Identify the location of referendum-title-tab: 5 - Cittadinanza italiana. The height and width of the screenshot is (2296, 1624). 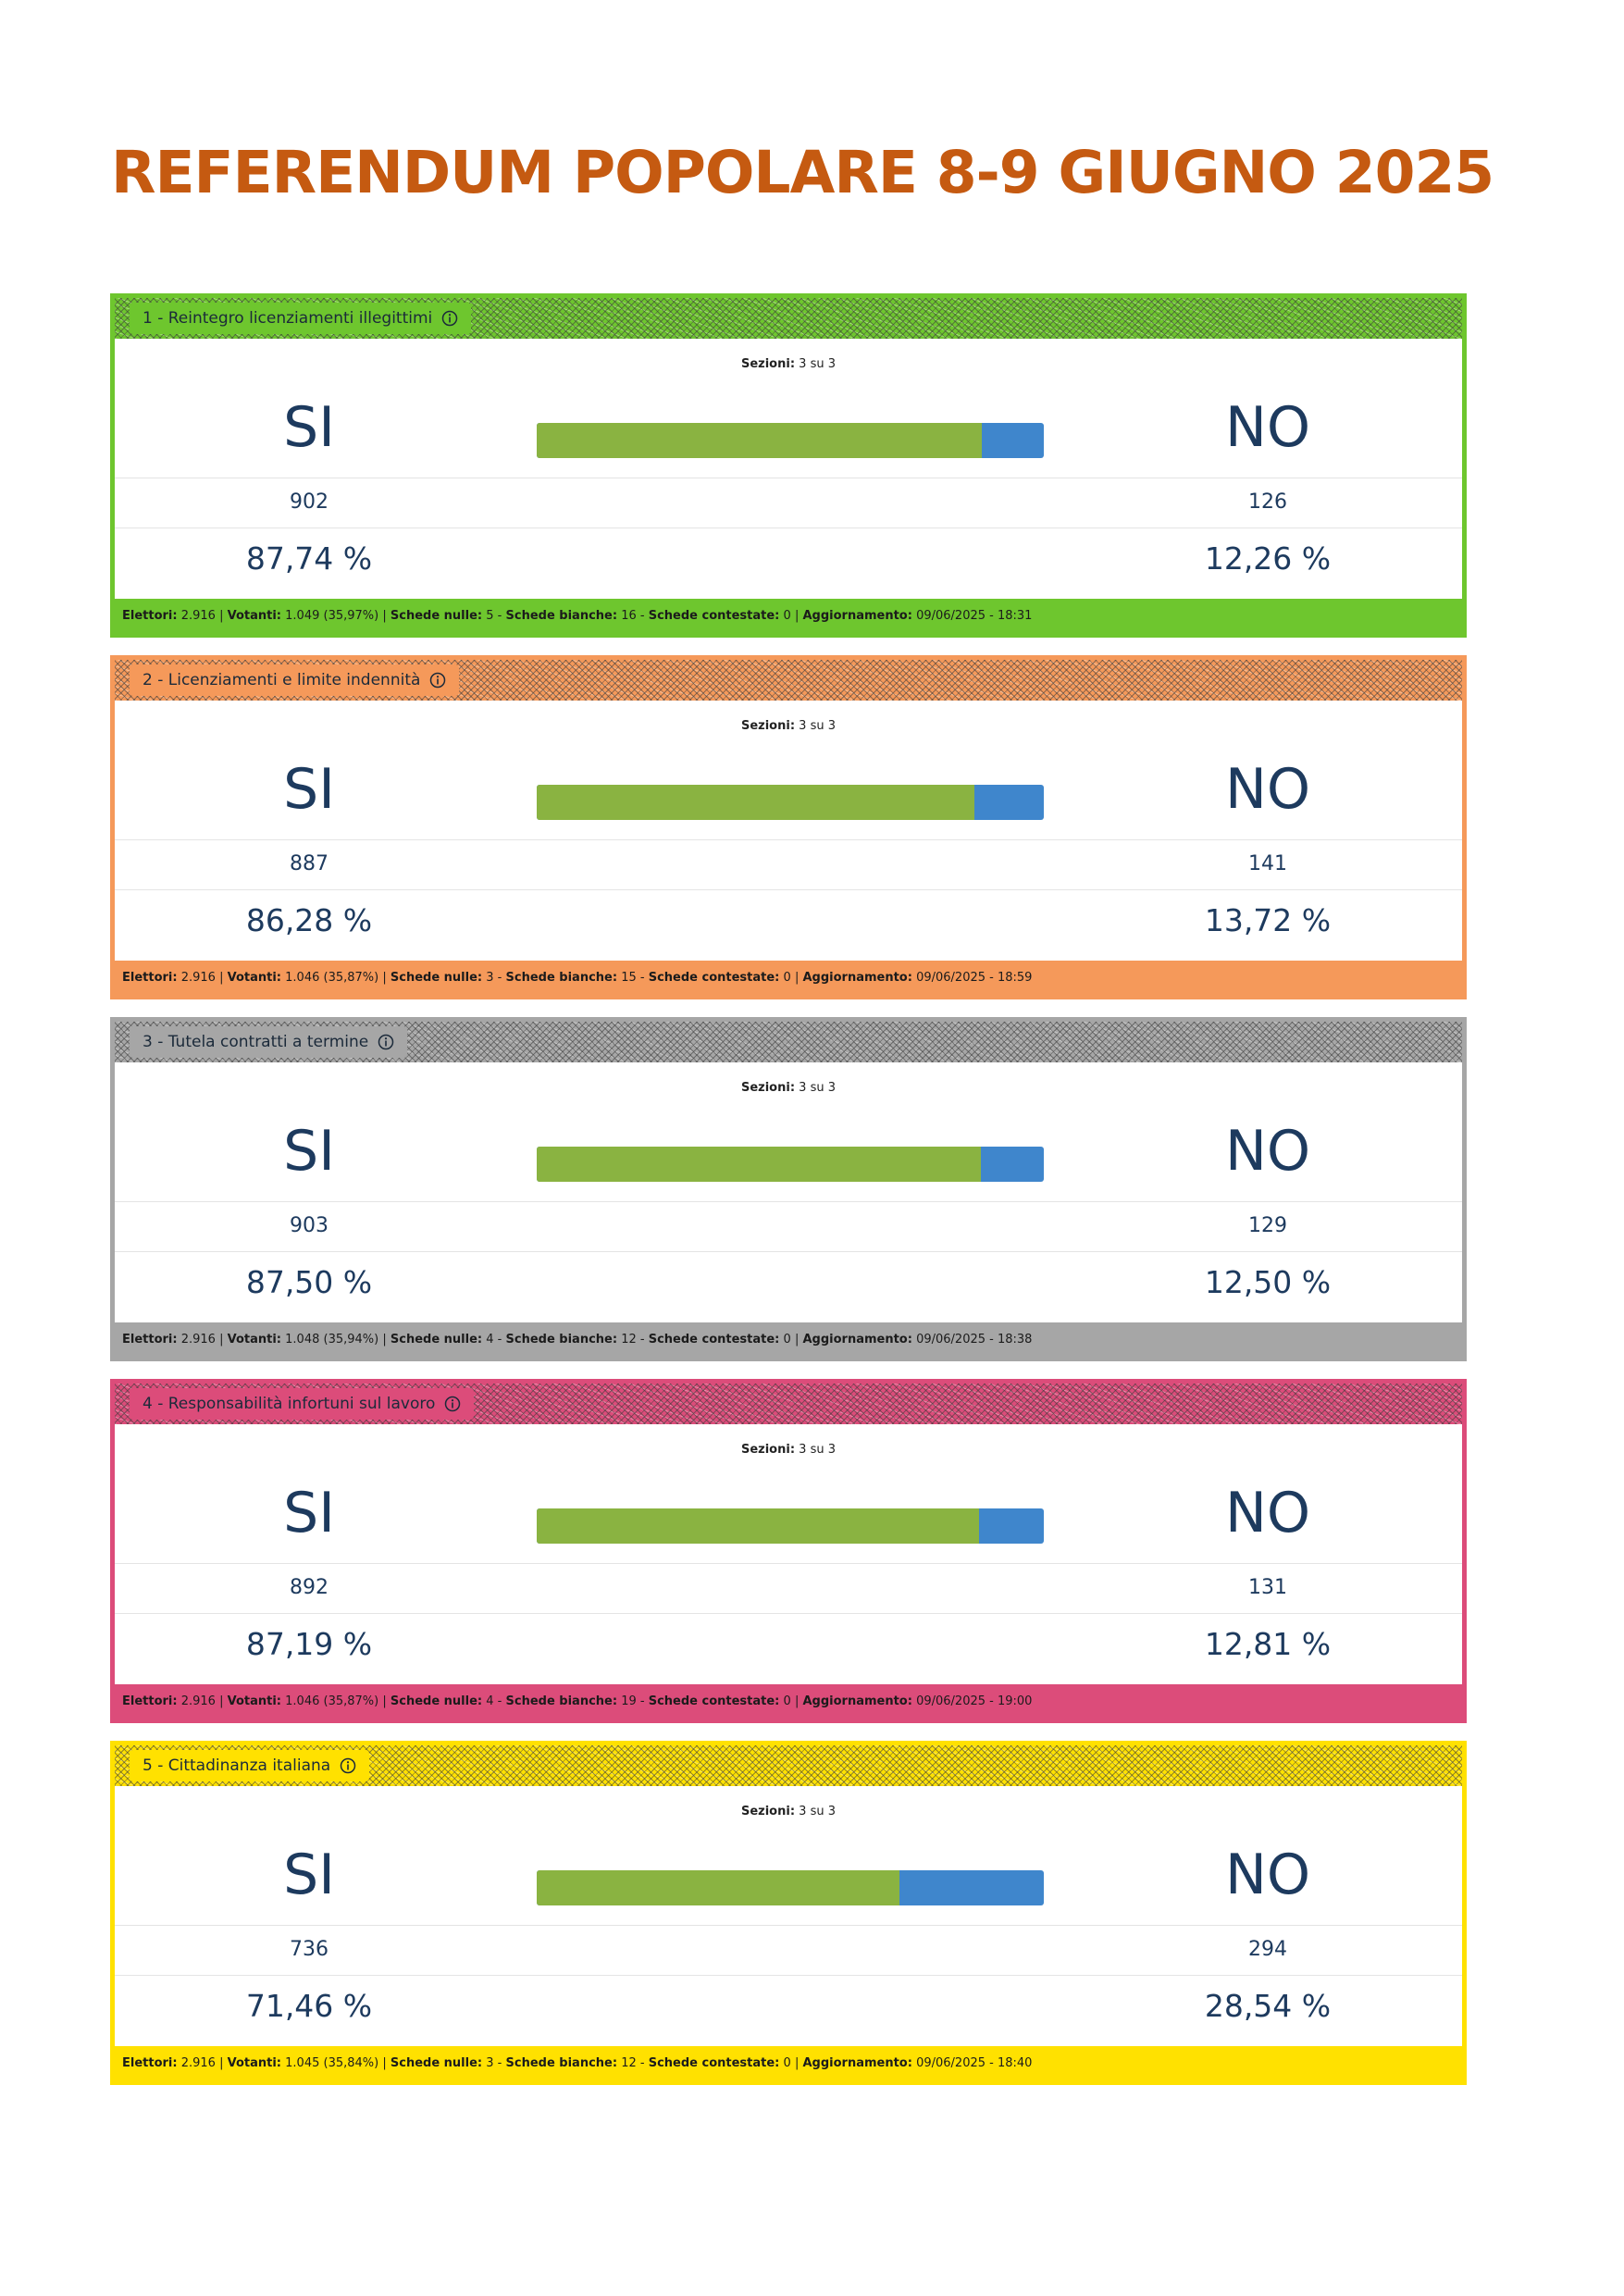
(250, 1766).